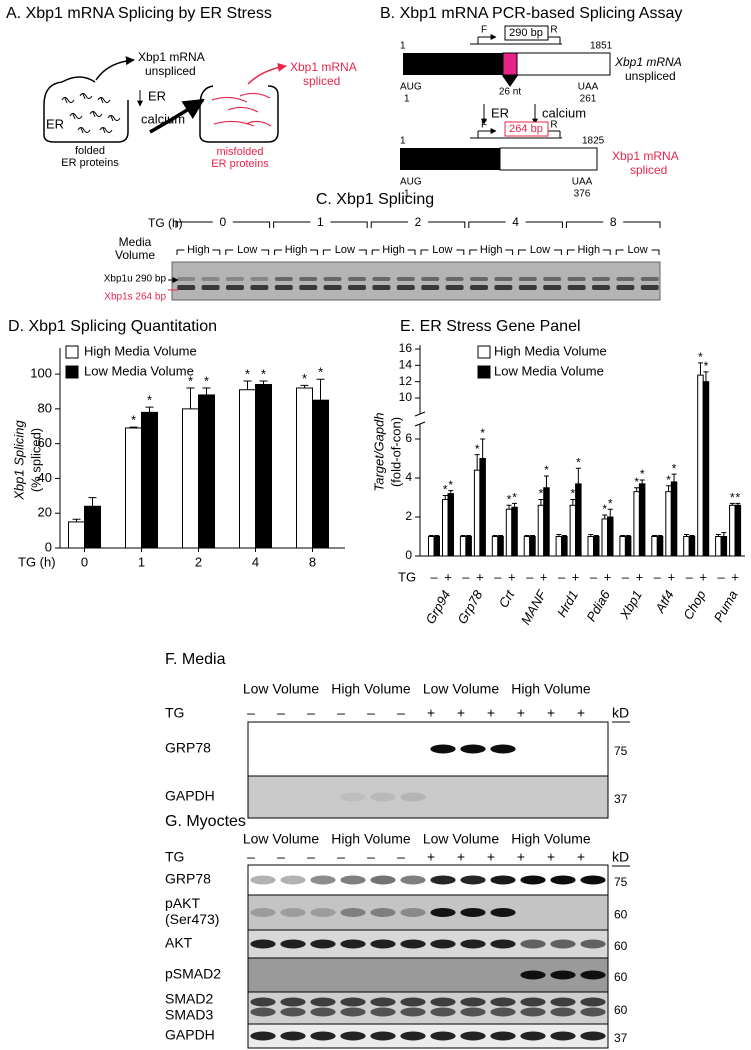 This screenshot has width=751, height=1050. Describe the element at coordinates (139, 13) in the screenshot. I see `panel-title: A. Xbp1 mRNA Splicing by ER Stress` at that location.